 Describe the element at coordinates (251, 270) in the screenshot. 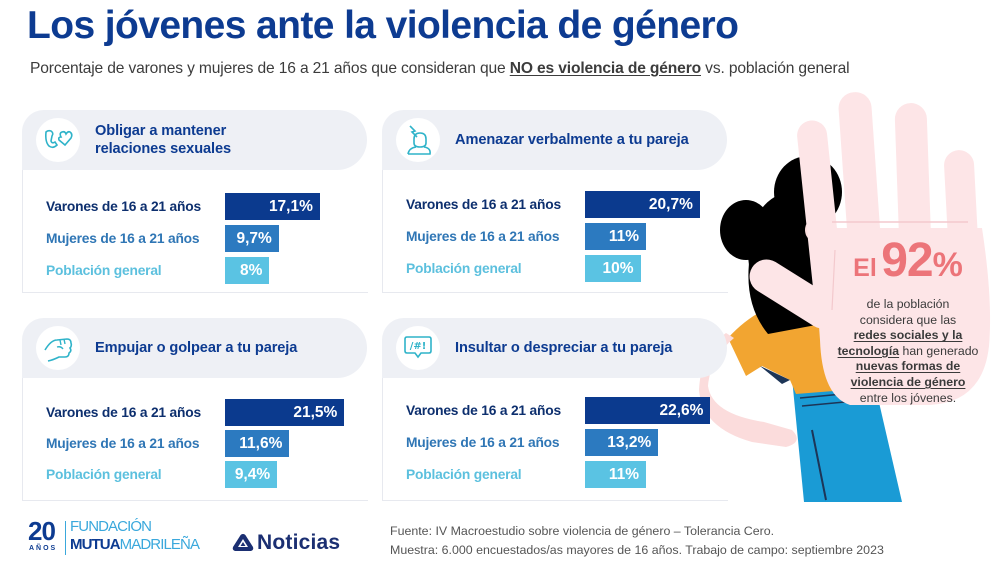

I see `bar-value-label: 8%` at that location.